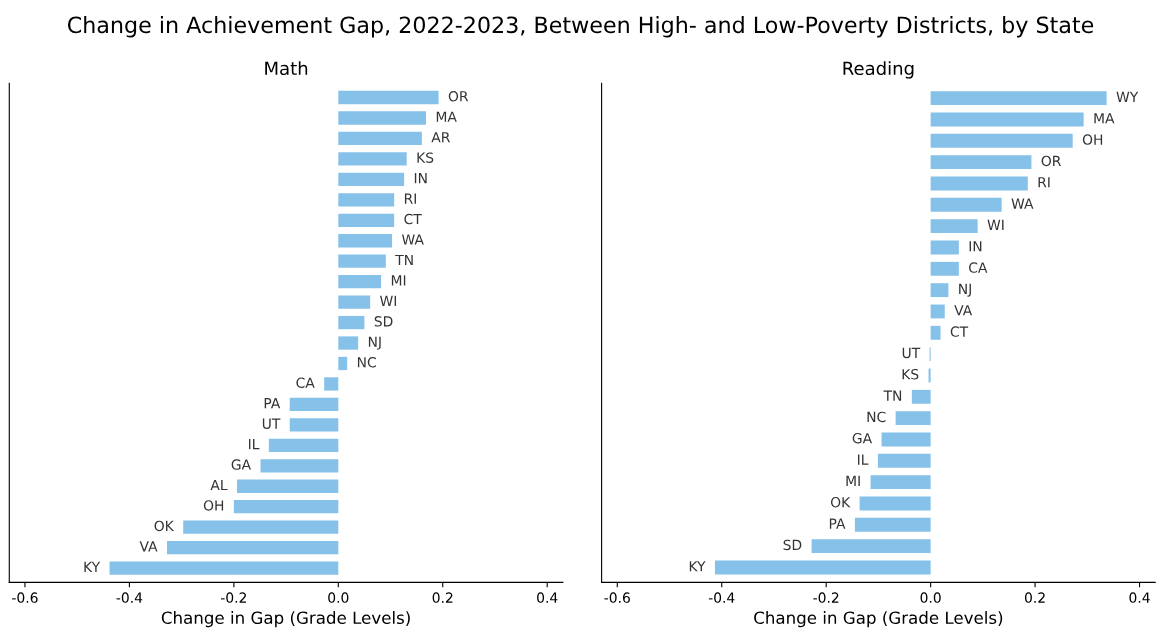 This screenshot has height=640, width=1161. I want to click on category-label: WY, so click(1127, 96).